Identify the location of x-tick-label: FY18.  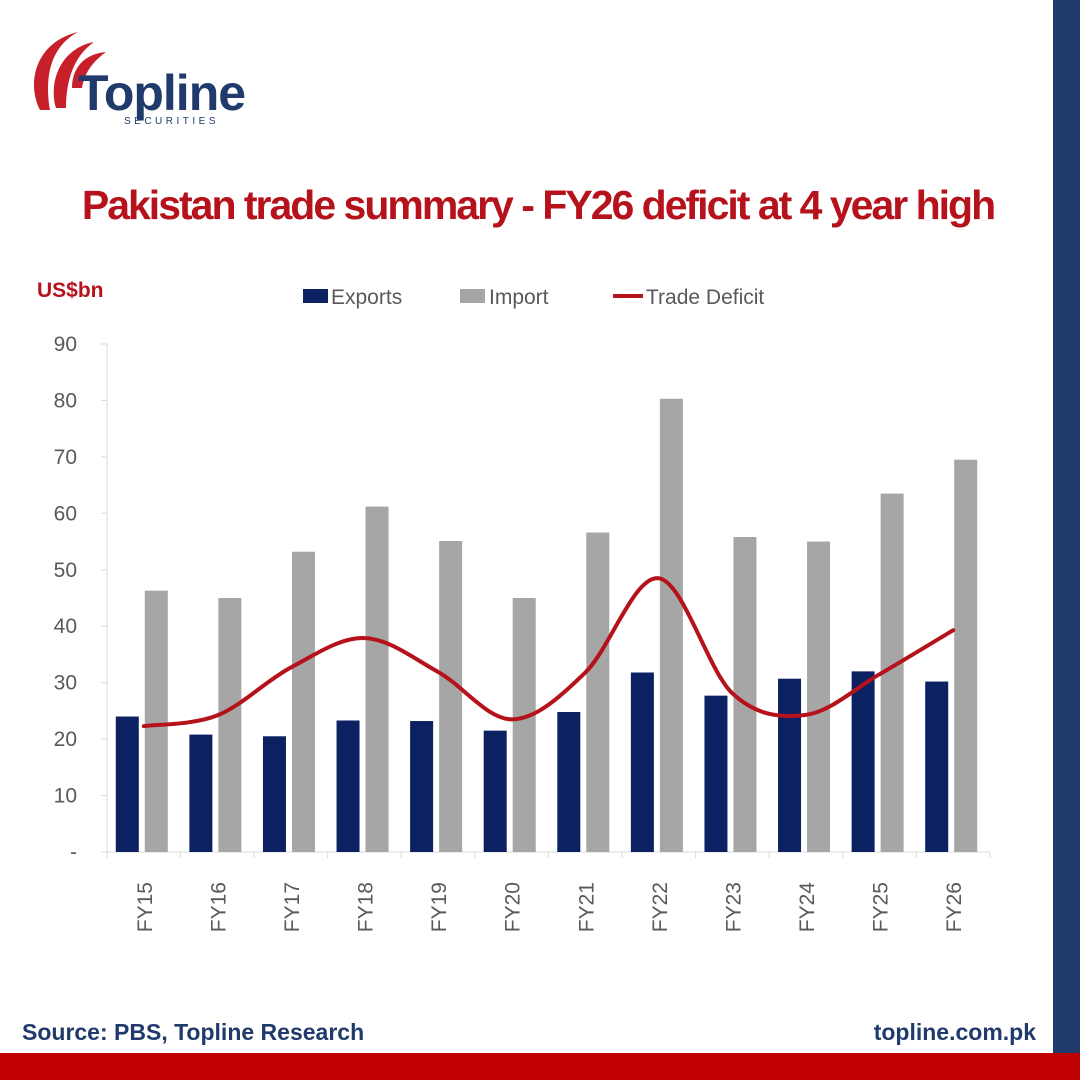
(366, 907).